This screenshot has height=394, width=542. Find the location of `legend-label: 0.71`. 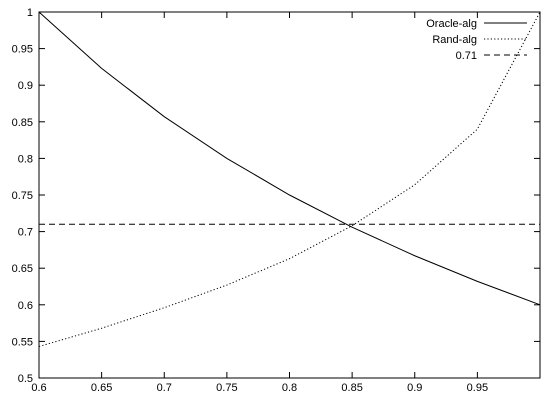

legend-label: 0.71 is located at coordinates (466, 56).